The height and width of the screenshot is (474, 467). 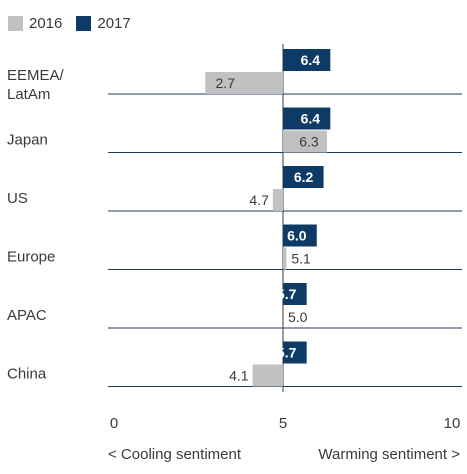 I want to click on category-label: EEMEA/, so click(x=36, y=75).